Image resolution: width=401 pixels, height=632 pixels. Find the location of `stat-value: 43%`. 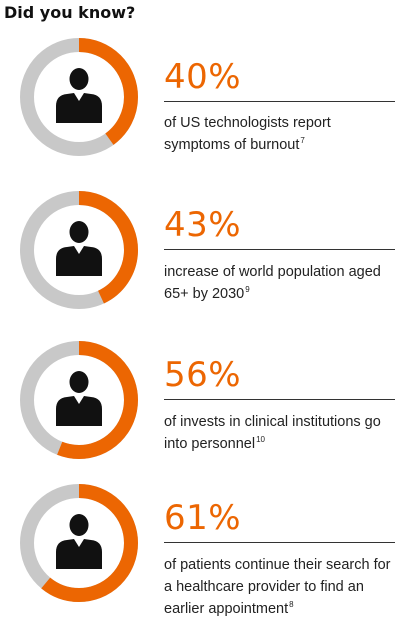

stat-value: 43% is located at coordinates (203, 225).